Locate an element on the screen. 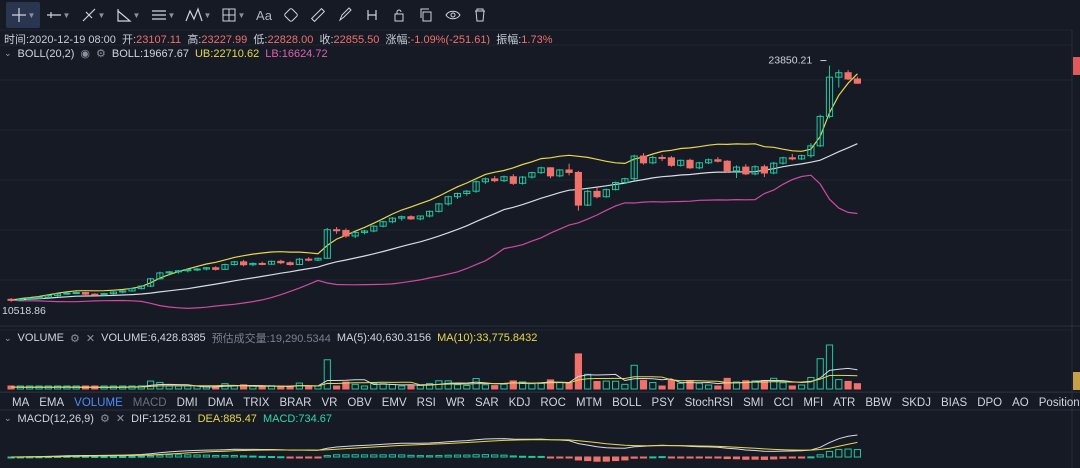 The image size is (1080, 468). tab-bias: BIAS is located at coordinates (954, 402).